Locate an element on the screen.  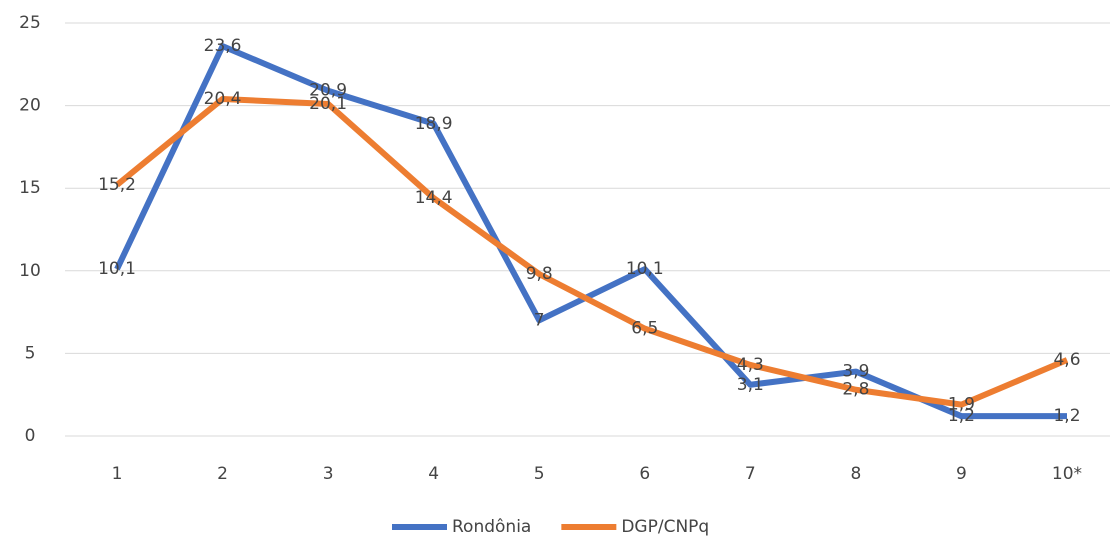
legend-label: Rondônia is located at coordinates (491, 527).